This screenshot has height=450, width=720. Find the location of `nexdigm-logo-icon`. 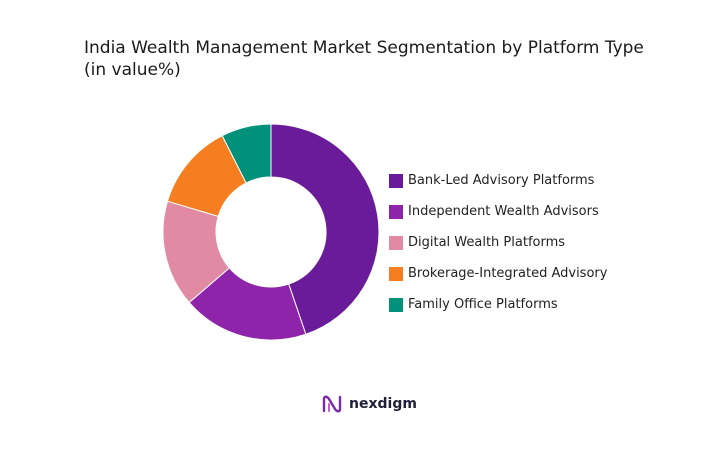

nexdigm-logo-icon is located at coordinates (332, 404).